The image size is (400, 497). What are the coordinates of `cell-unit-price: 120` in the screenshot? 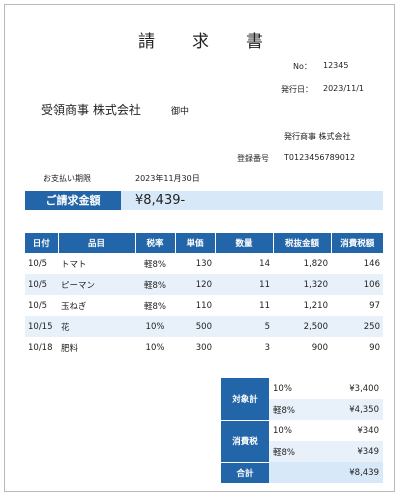 It's located at (195, 284).